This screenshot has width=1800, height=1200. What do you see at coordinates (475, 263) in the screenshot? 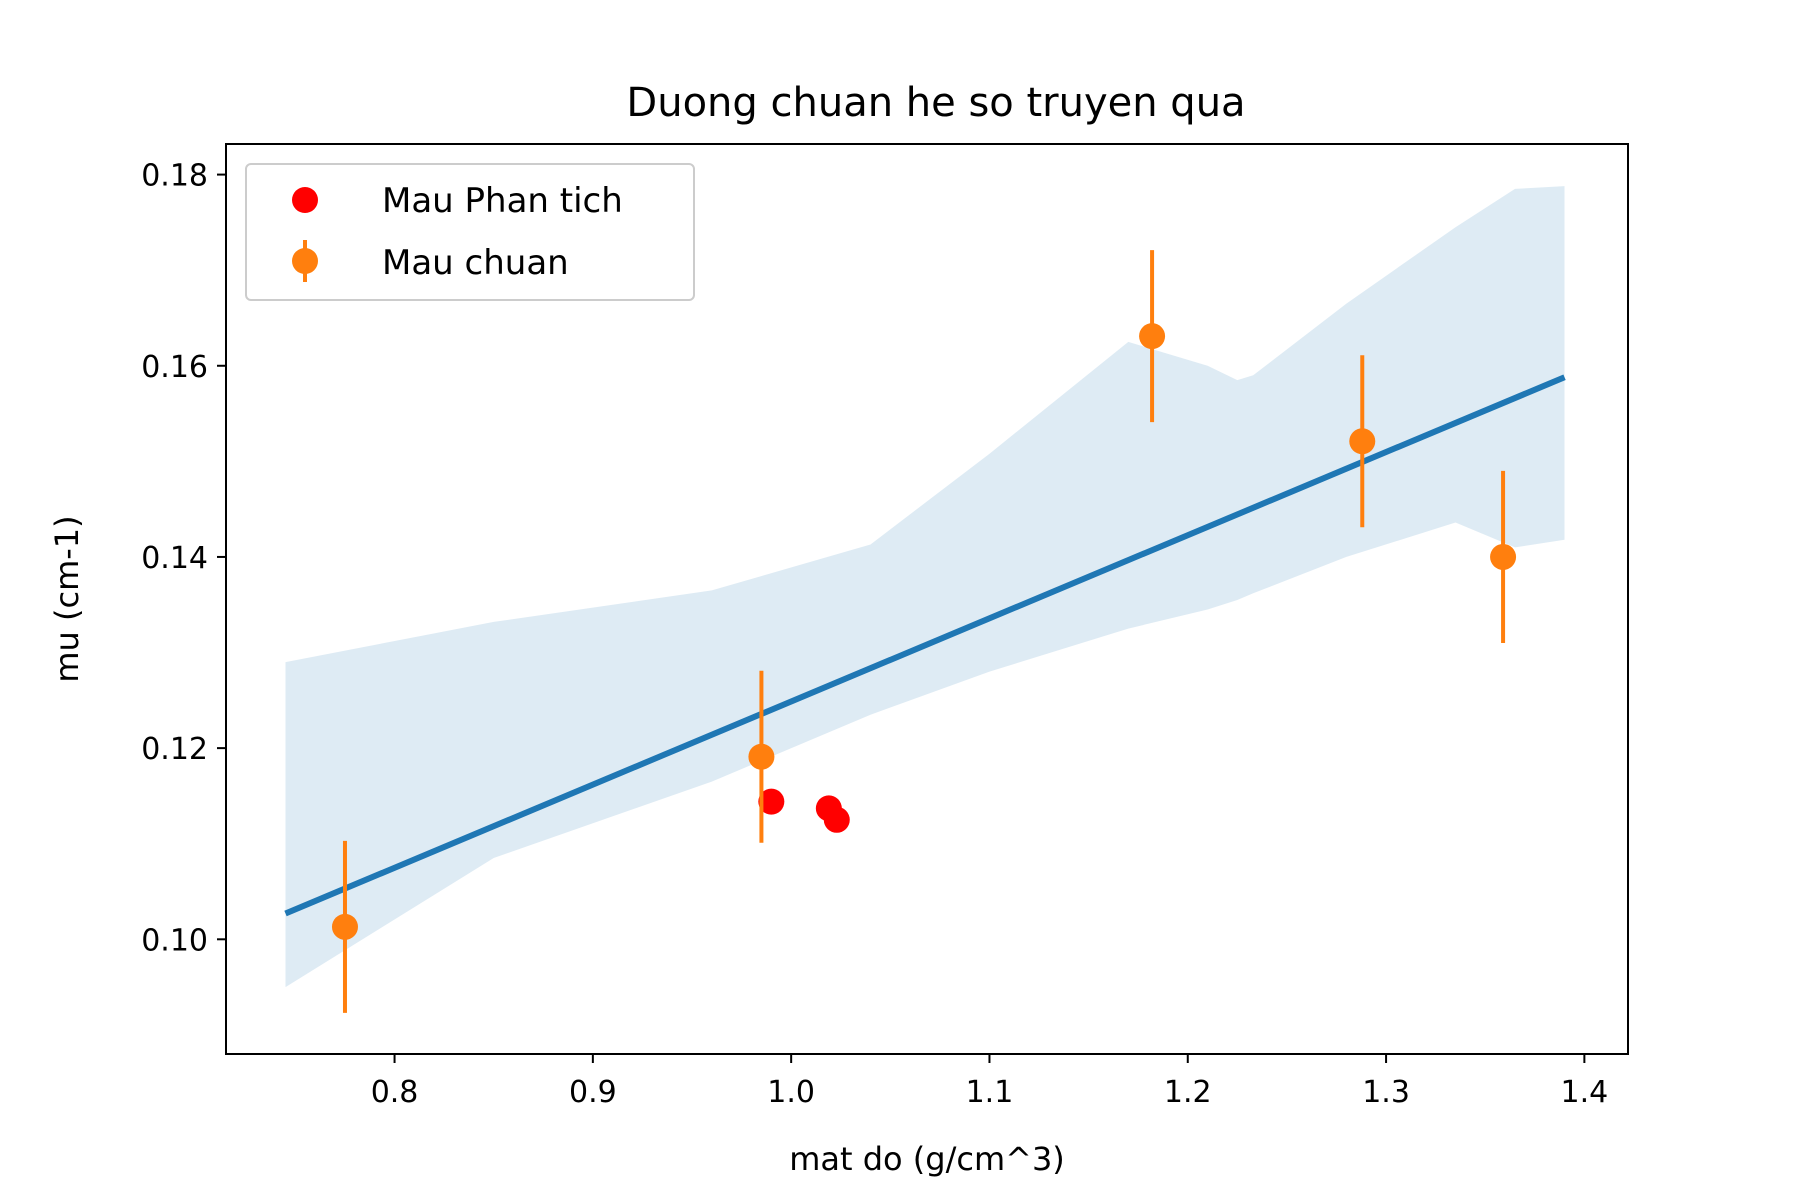
I see `legend-label-mau-chuan: Mau chuan` at bounding box center [475, 263].